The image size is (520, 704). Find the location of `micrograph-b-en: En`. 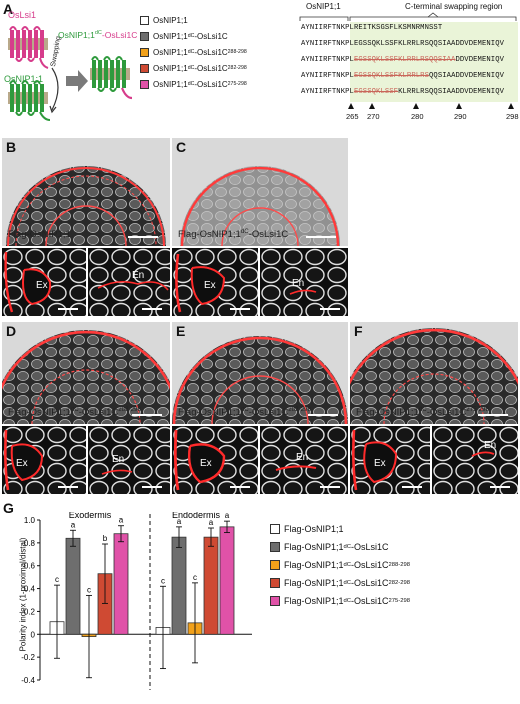

micrograph-b-en: En is located at coordinates (129, 282).